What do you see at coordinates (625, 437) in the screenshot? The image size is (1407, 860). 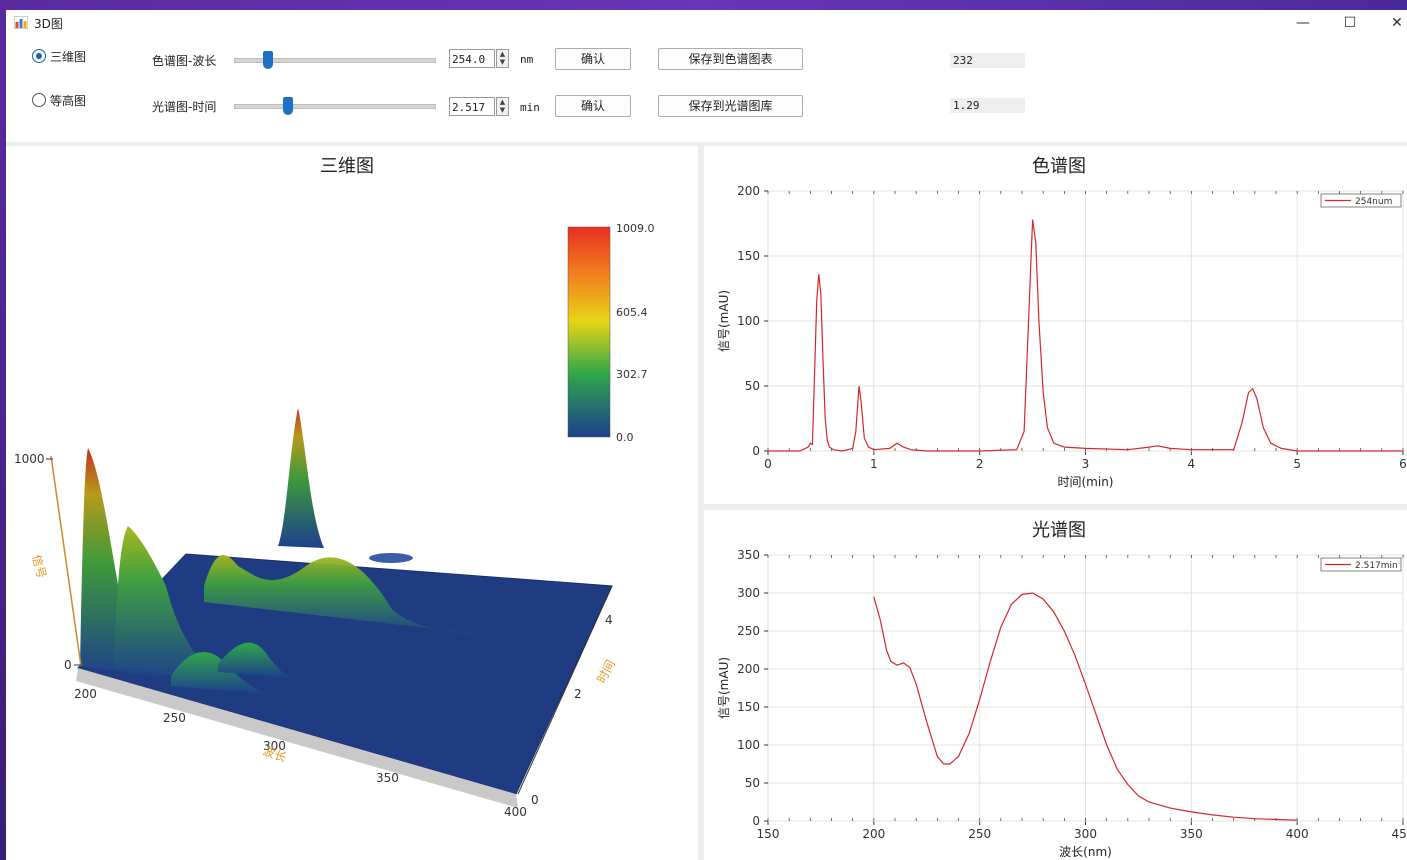 I see `colorbar-tick-min: 0.0` at bounding box center [625, 437].